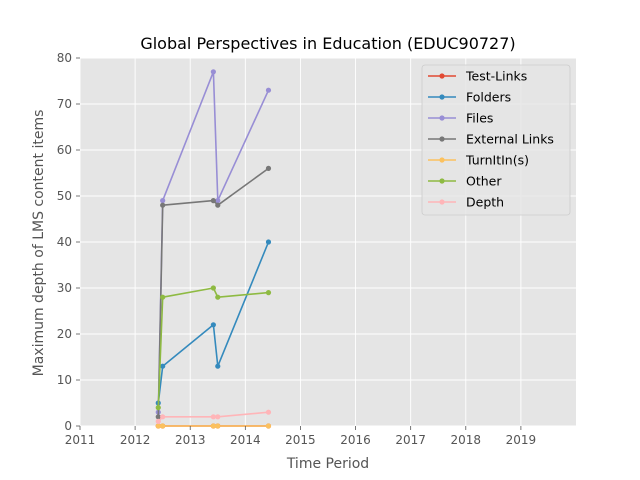 The width and height of the screenshot is (640, 480). What do you see at coordinates (465, 181) in the screenshot?
I see `legend-item-other: Other` at bounding box center [465, 181].